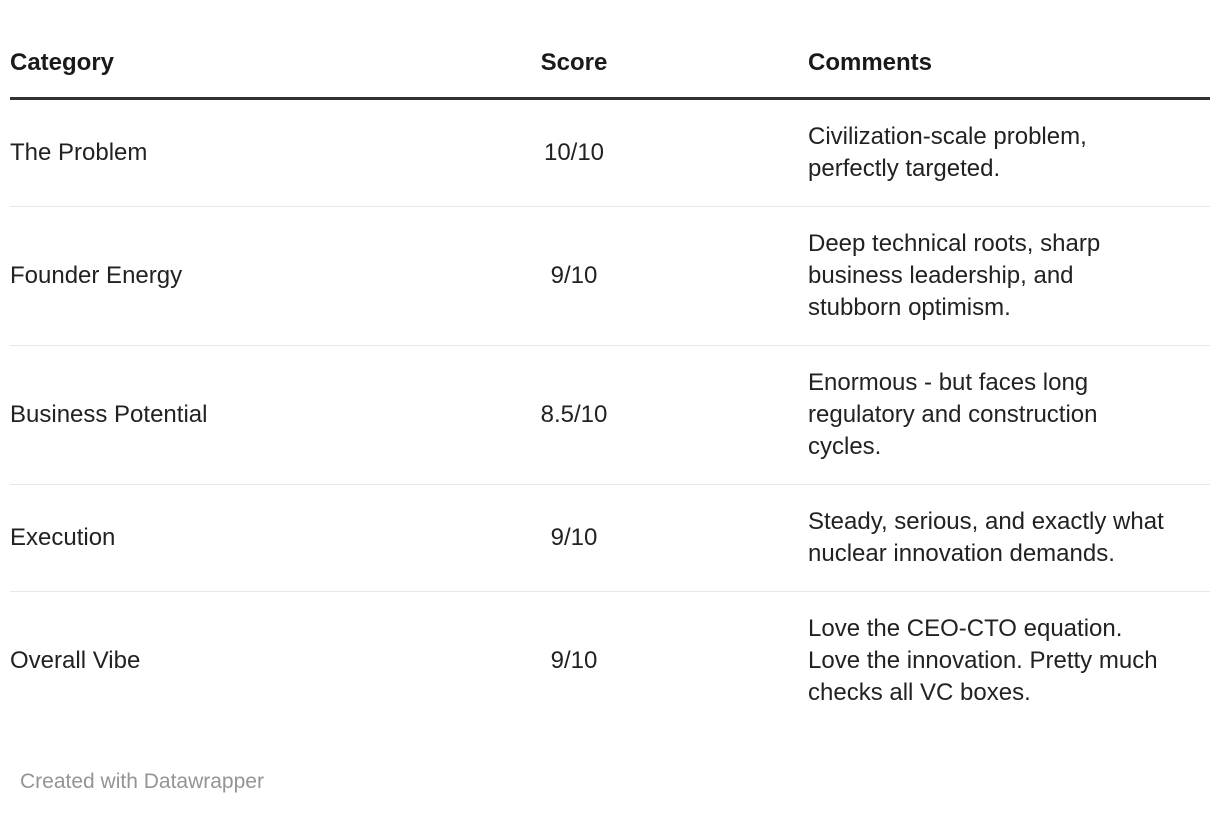 The width and height of the screenshot is (1220, 834). I want to click on datawrapper-attribution-link: Created with Datawrapper, so click(142, 781).